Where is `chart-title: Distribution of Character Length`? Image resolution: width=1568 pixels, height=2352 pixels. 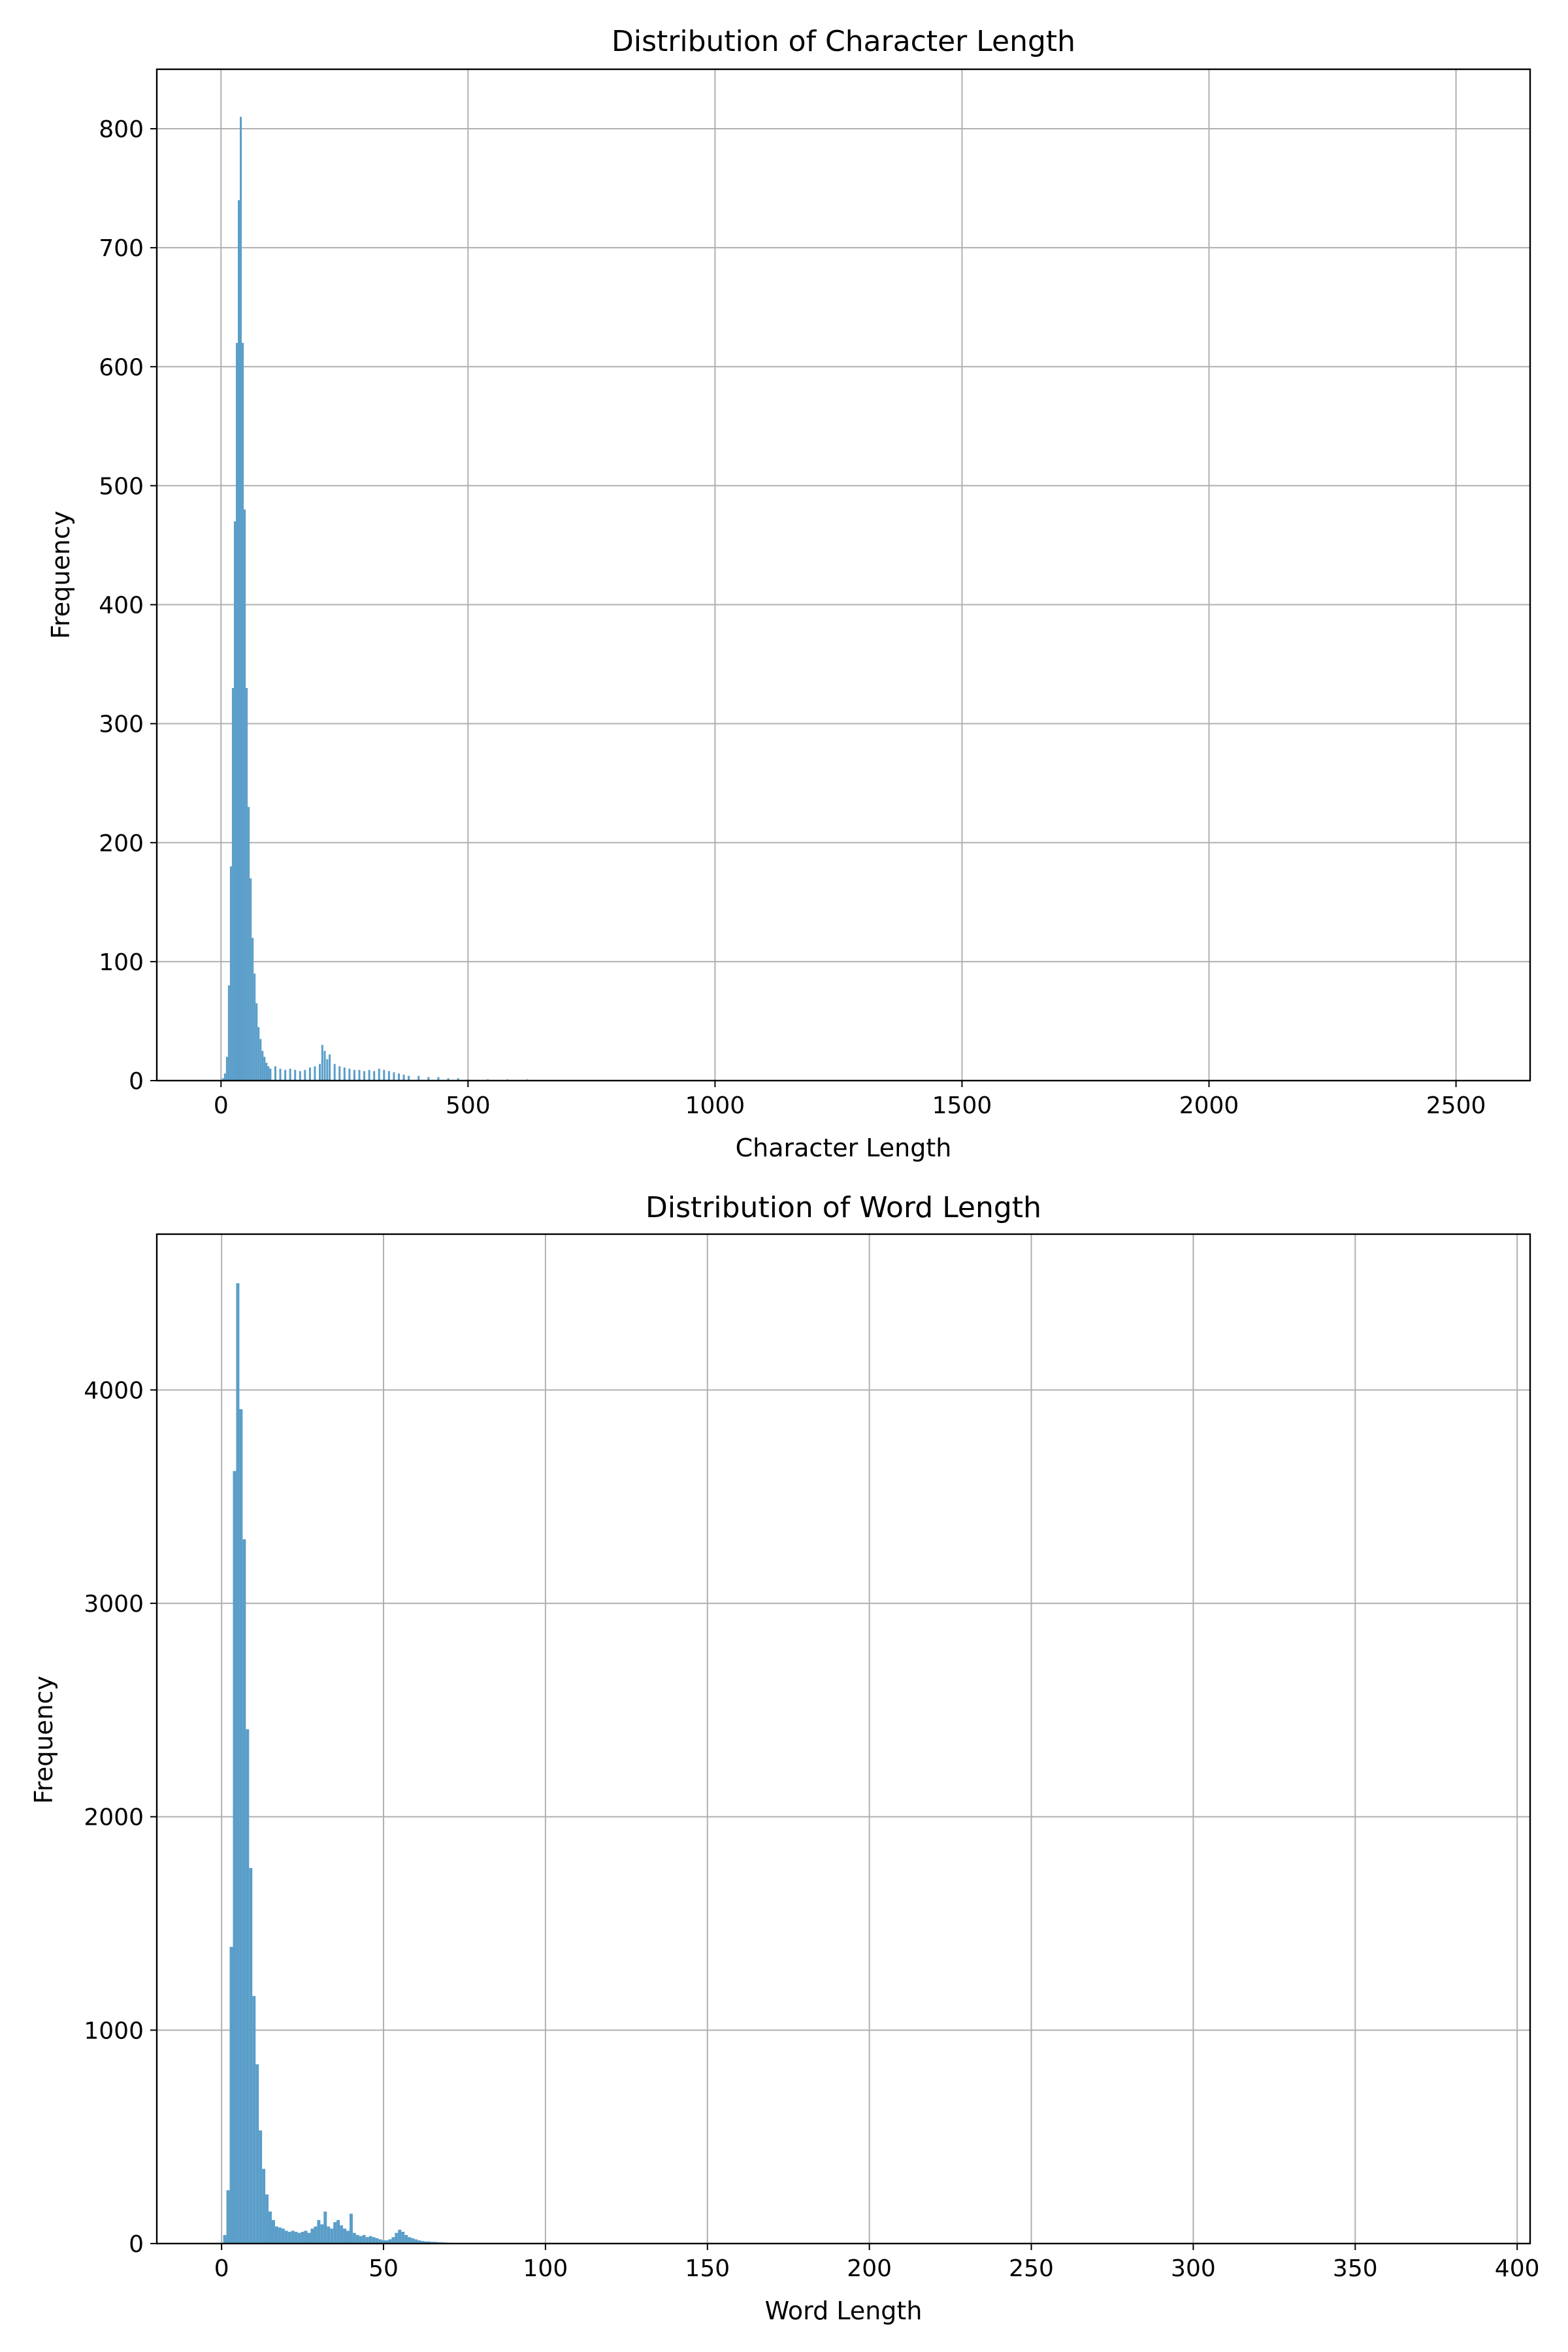
chart-title: Distribution of Character Length is located at coordinates (843, 41).